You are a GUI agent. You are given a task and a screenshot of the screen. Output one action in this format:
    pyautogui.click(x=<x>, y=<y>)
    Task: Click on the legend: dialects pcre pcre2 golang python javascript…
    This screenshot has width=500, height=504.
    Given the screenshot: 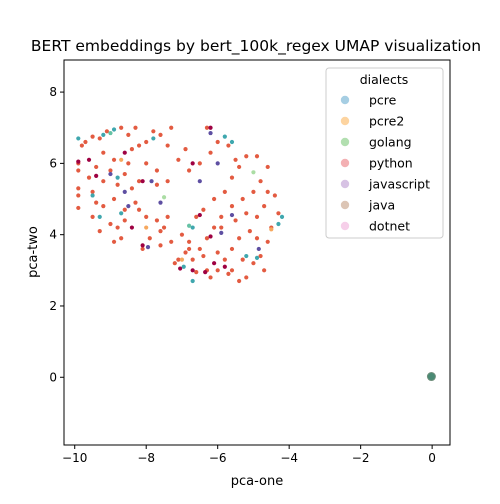 What is the action you would take?
    pyautogui.click(x=384, y=153)
    